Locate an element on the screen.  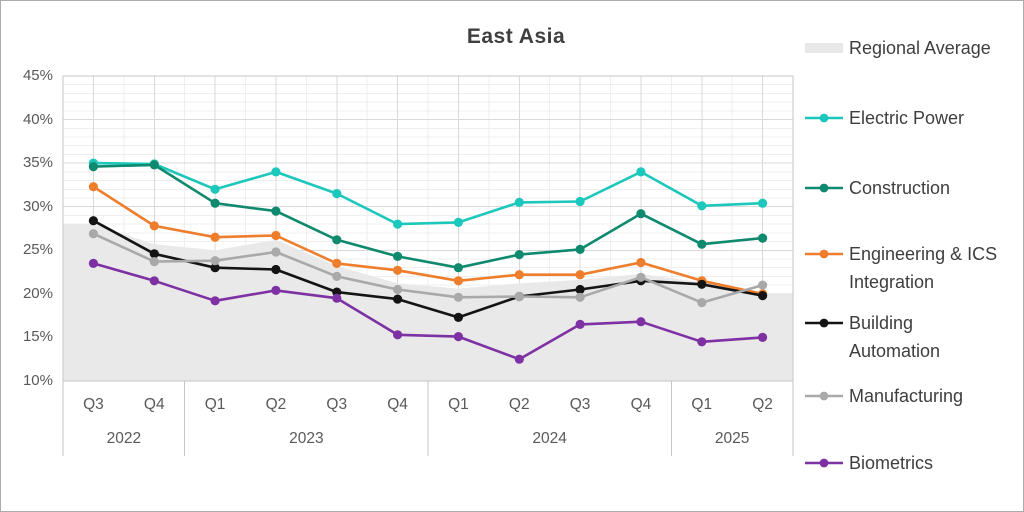
y-axis-tick-label: 10% is located at coordinates (37, 380).